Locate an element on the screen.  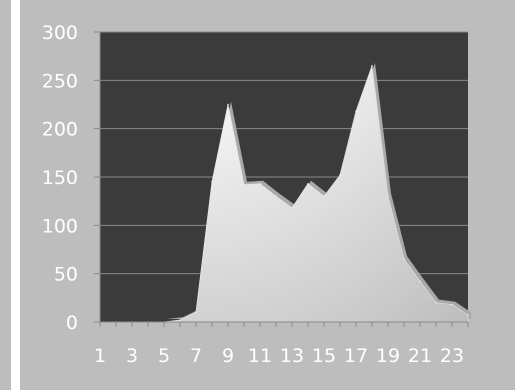
x-axis-tick-labels: 1 3 5 7 9 11 13 15 17 19 21 23 is located at coordinates (279, 356).